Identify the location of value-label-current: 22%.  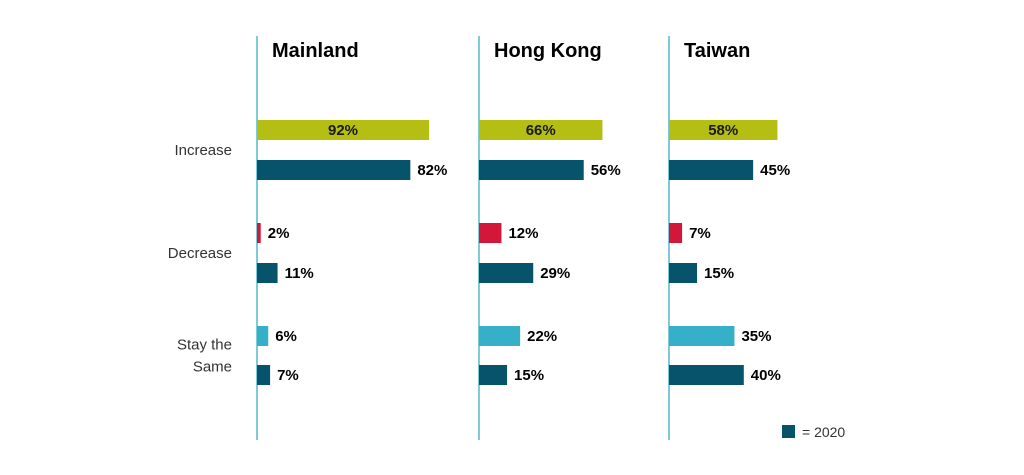
(542, 336).